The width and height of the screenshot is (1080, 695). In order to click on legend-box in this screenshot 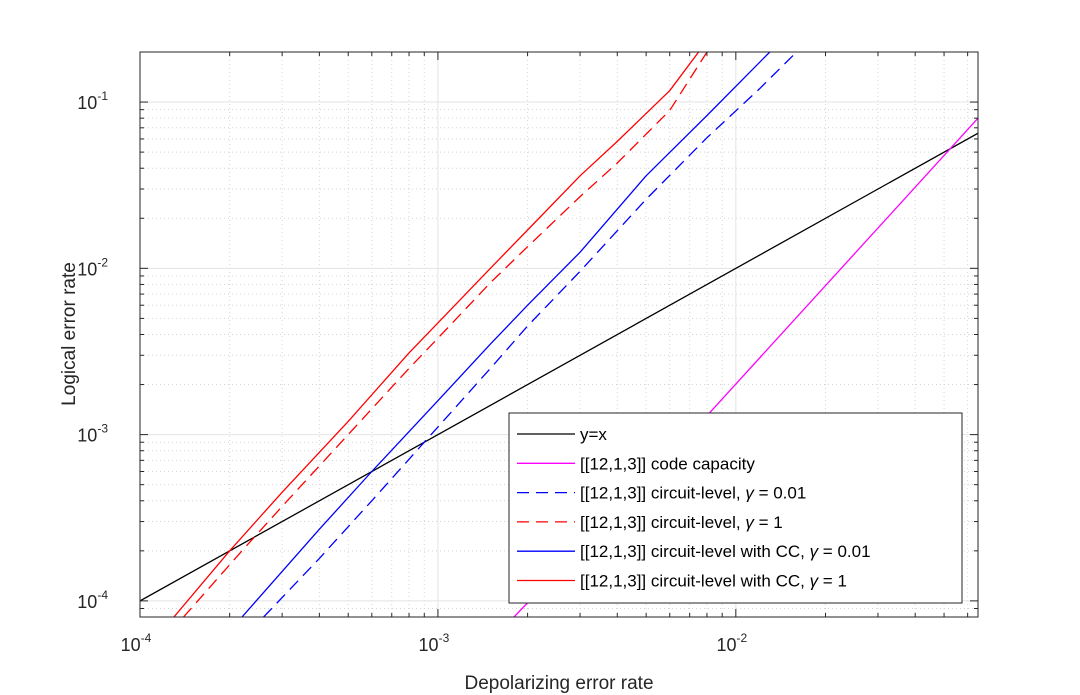, I will do `click(735, 508)`.